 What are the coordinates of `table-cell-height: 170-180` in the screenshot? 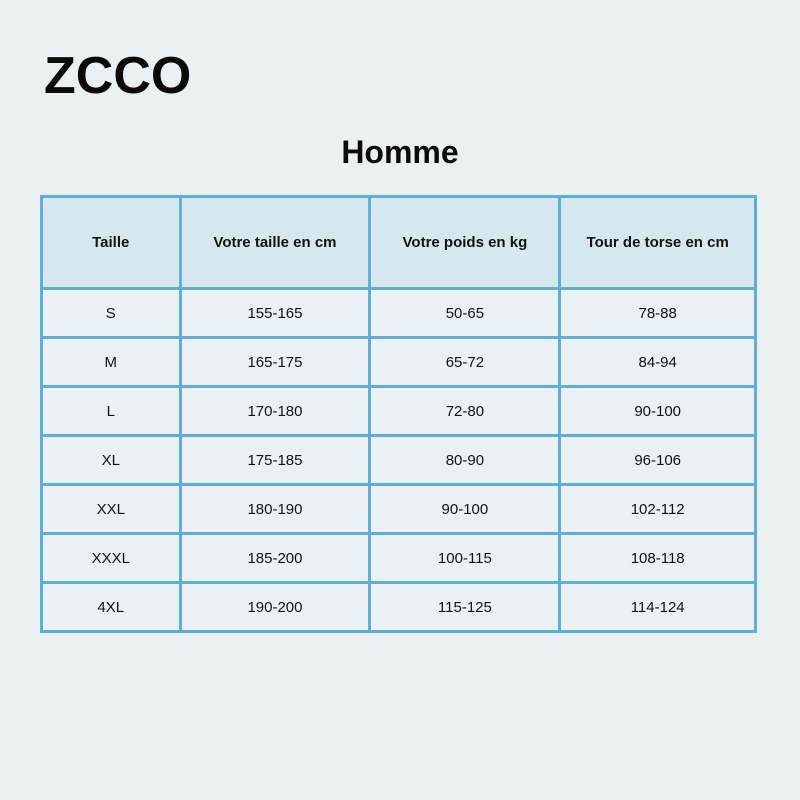 It's located at (275, 411).